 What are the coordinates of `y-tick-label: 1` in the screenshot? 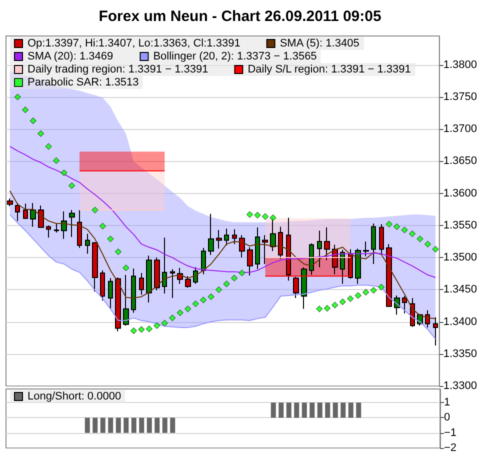 It's located at (447, 402).